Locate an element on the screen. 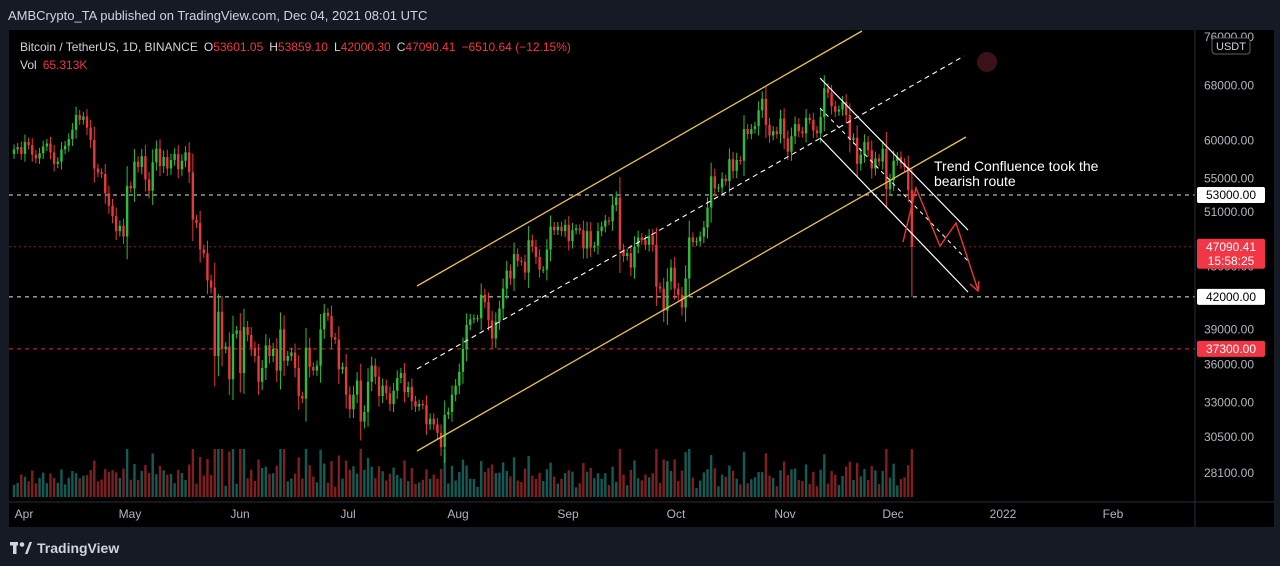  price-tag-bg is located at coordinates (1231, 296).